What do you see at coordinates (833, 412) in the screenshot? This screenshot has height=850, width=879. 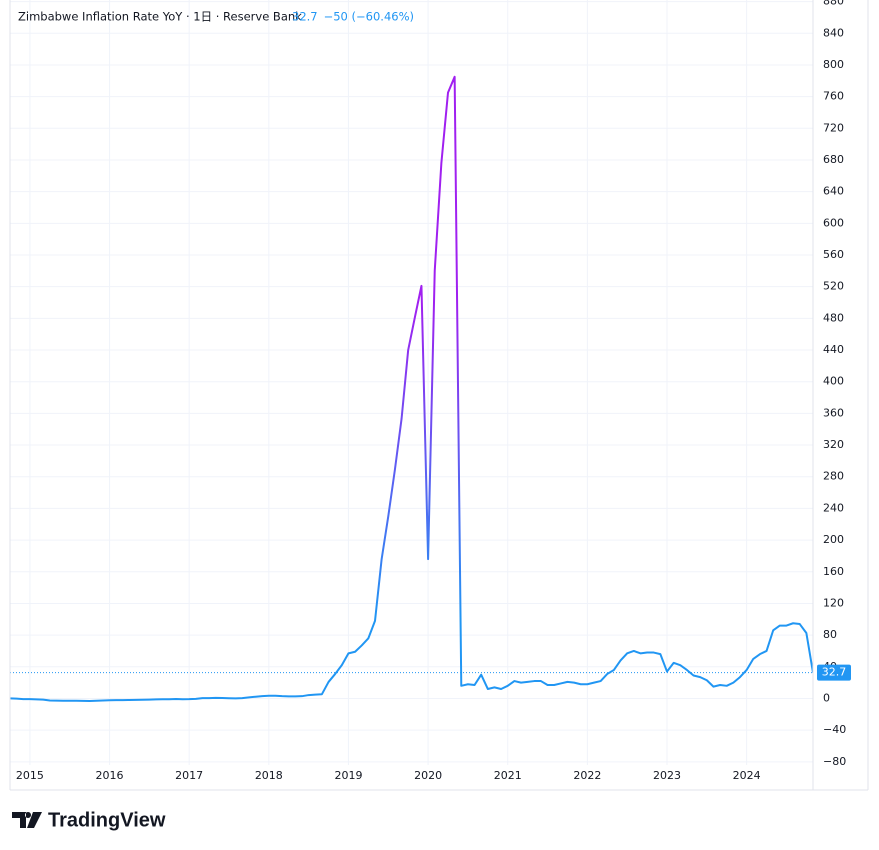 I see `y-tick-label: 360` at bounding box center [833, 412].